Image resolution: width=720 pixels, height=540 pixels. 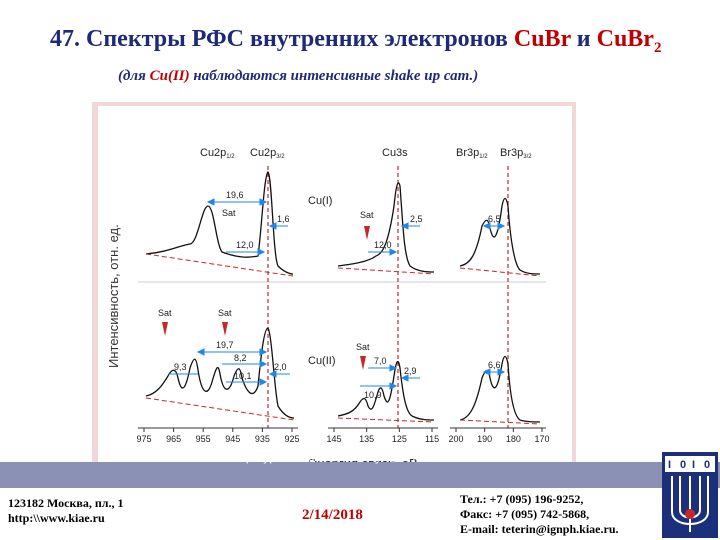 What do you see at coordinates (367, 233) in the screenshot?
I see `sat-marker-top-cu3s` at bounding box center [367, 233].